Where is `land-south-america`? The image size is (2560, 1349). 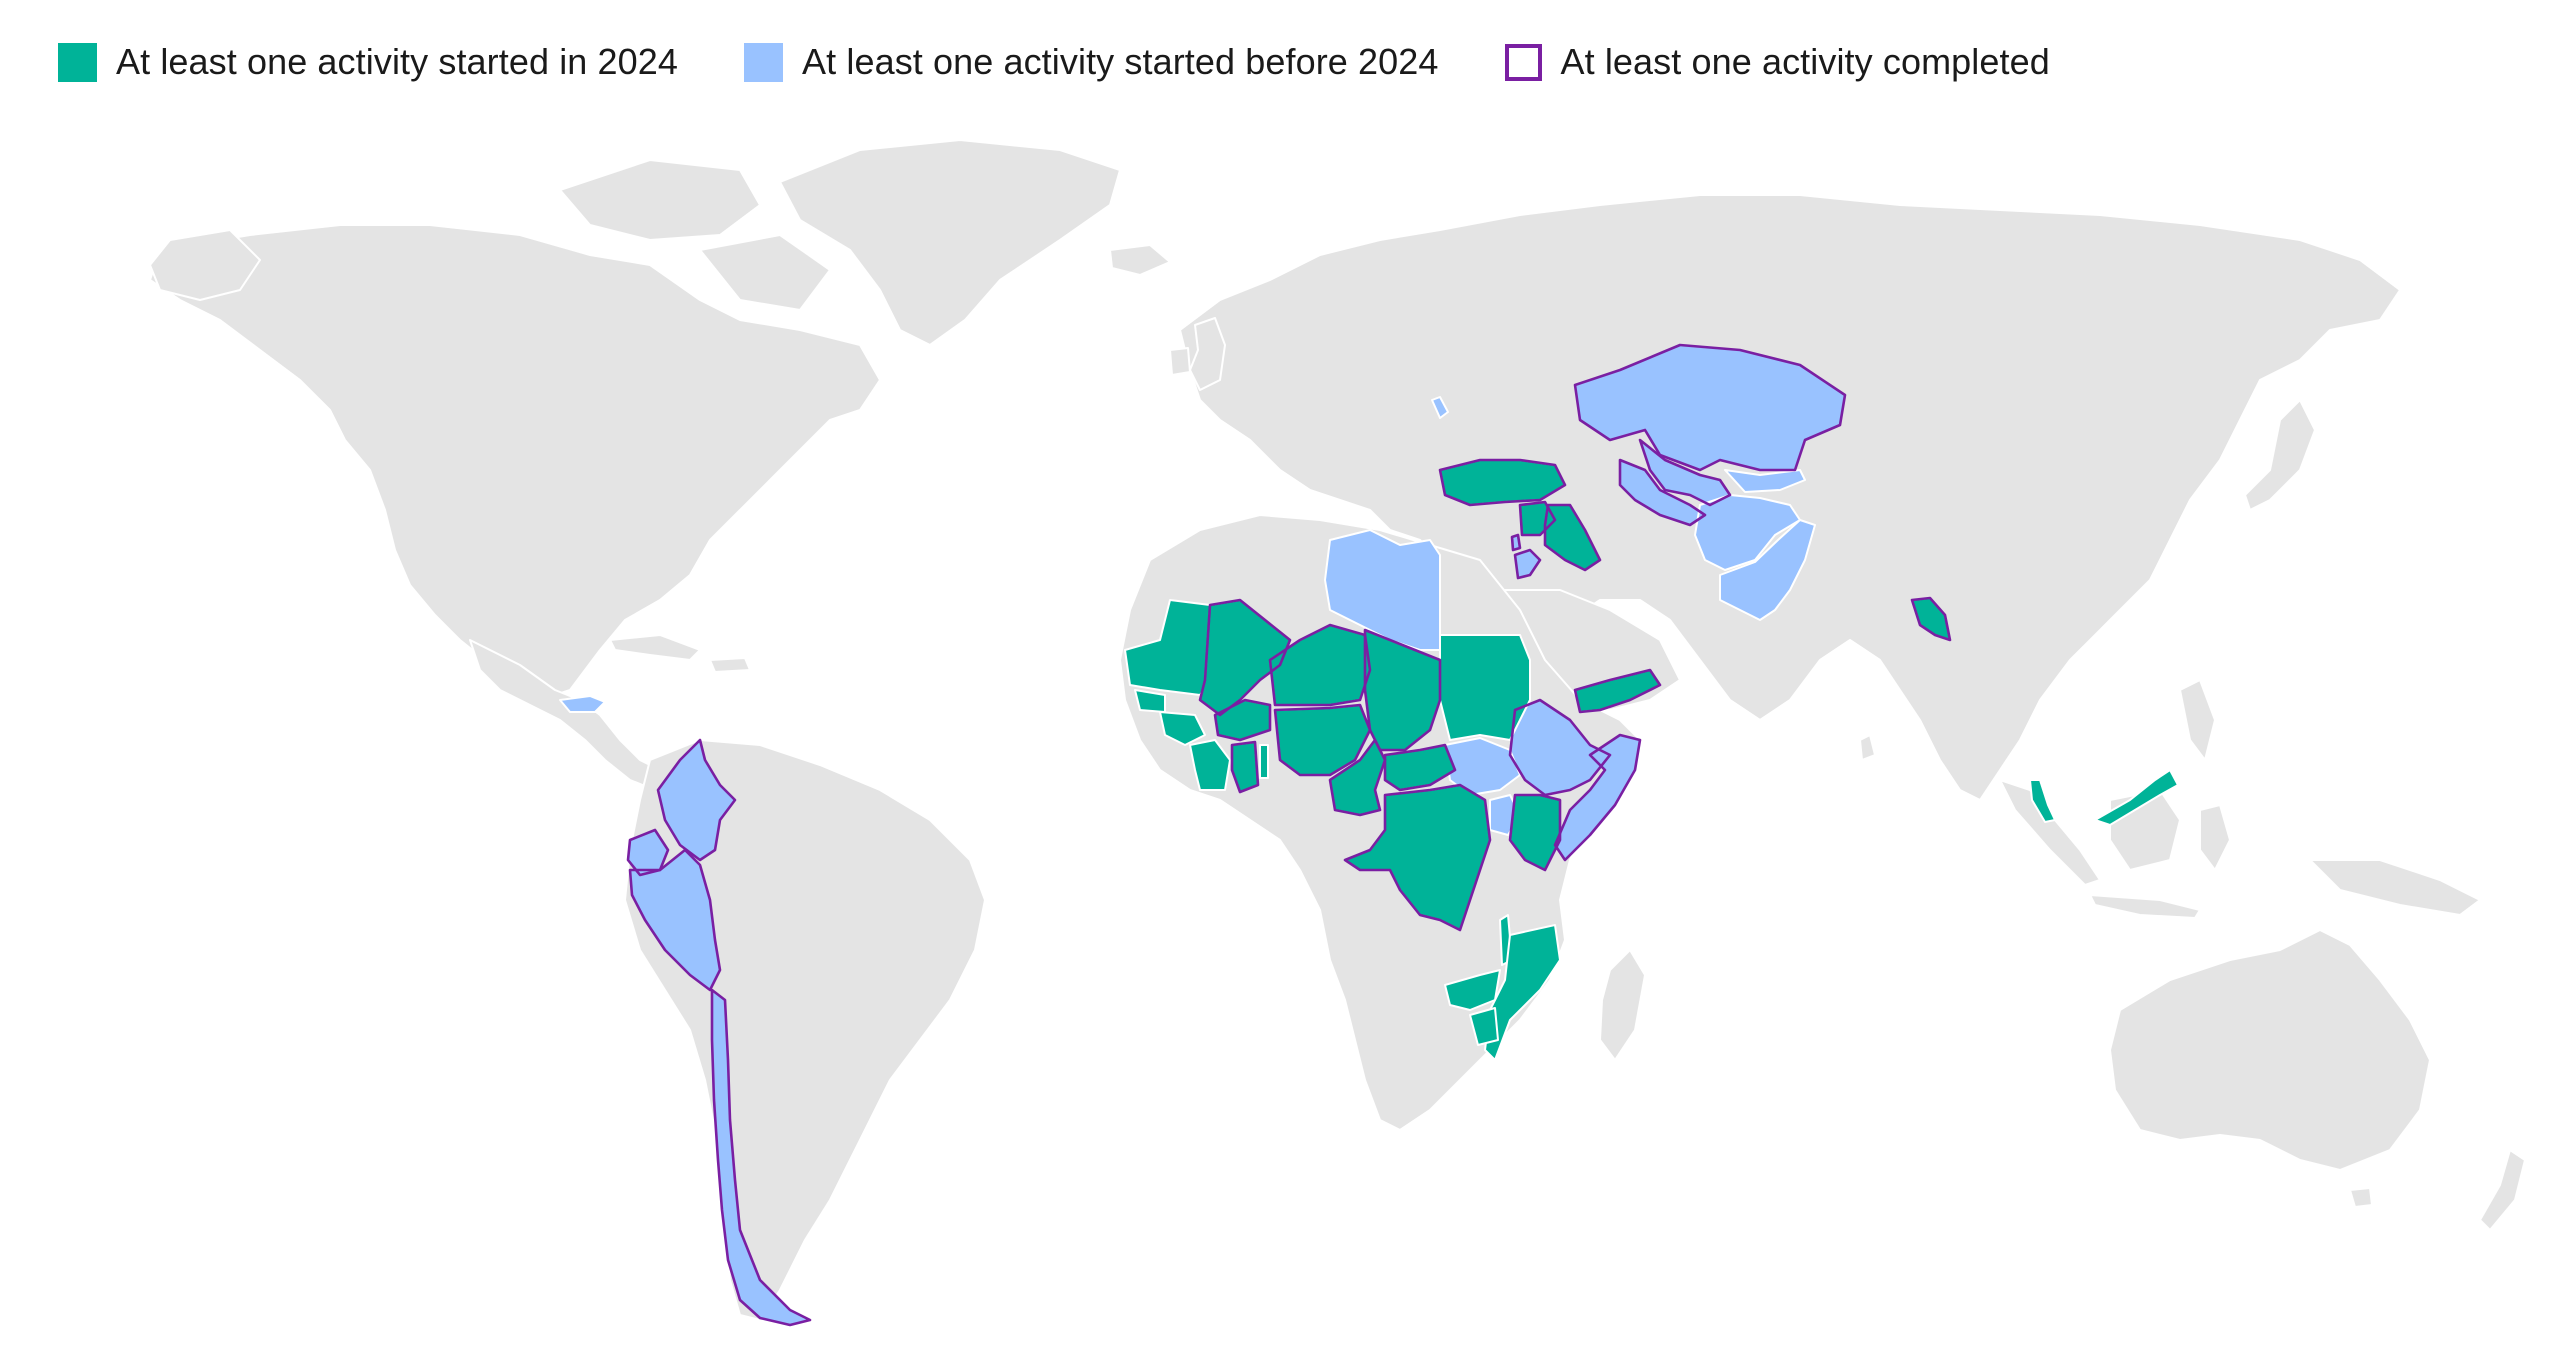
land-south-america is located at coordinates (805, 1030).